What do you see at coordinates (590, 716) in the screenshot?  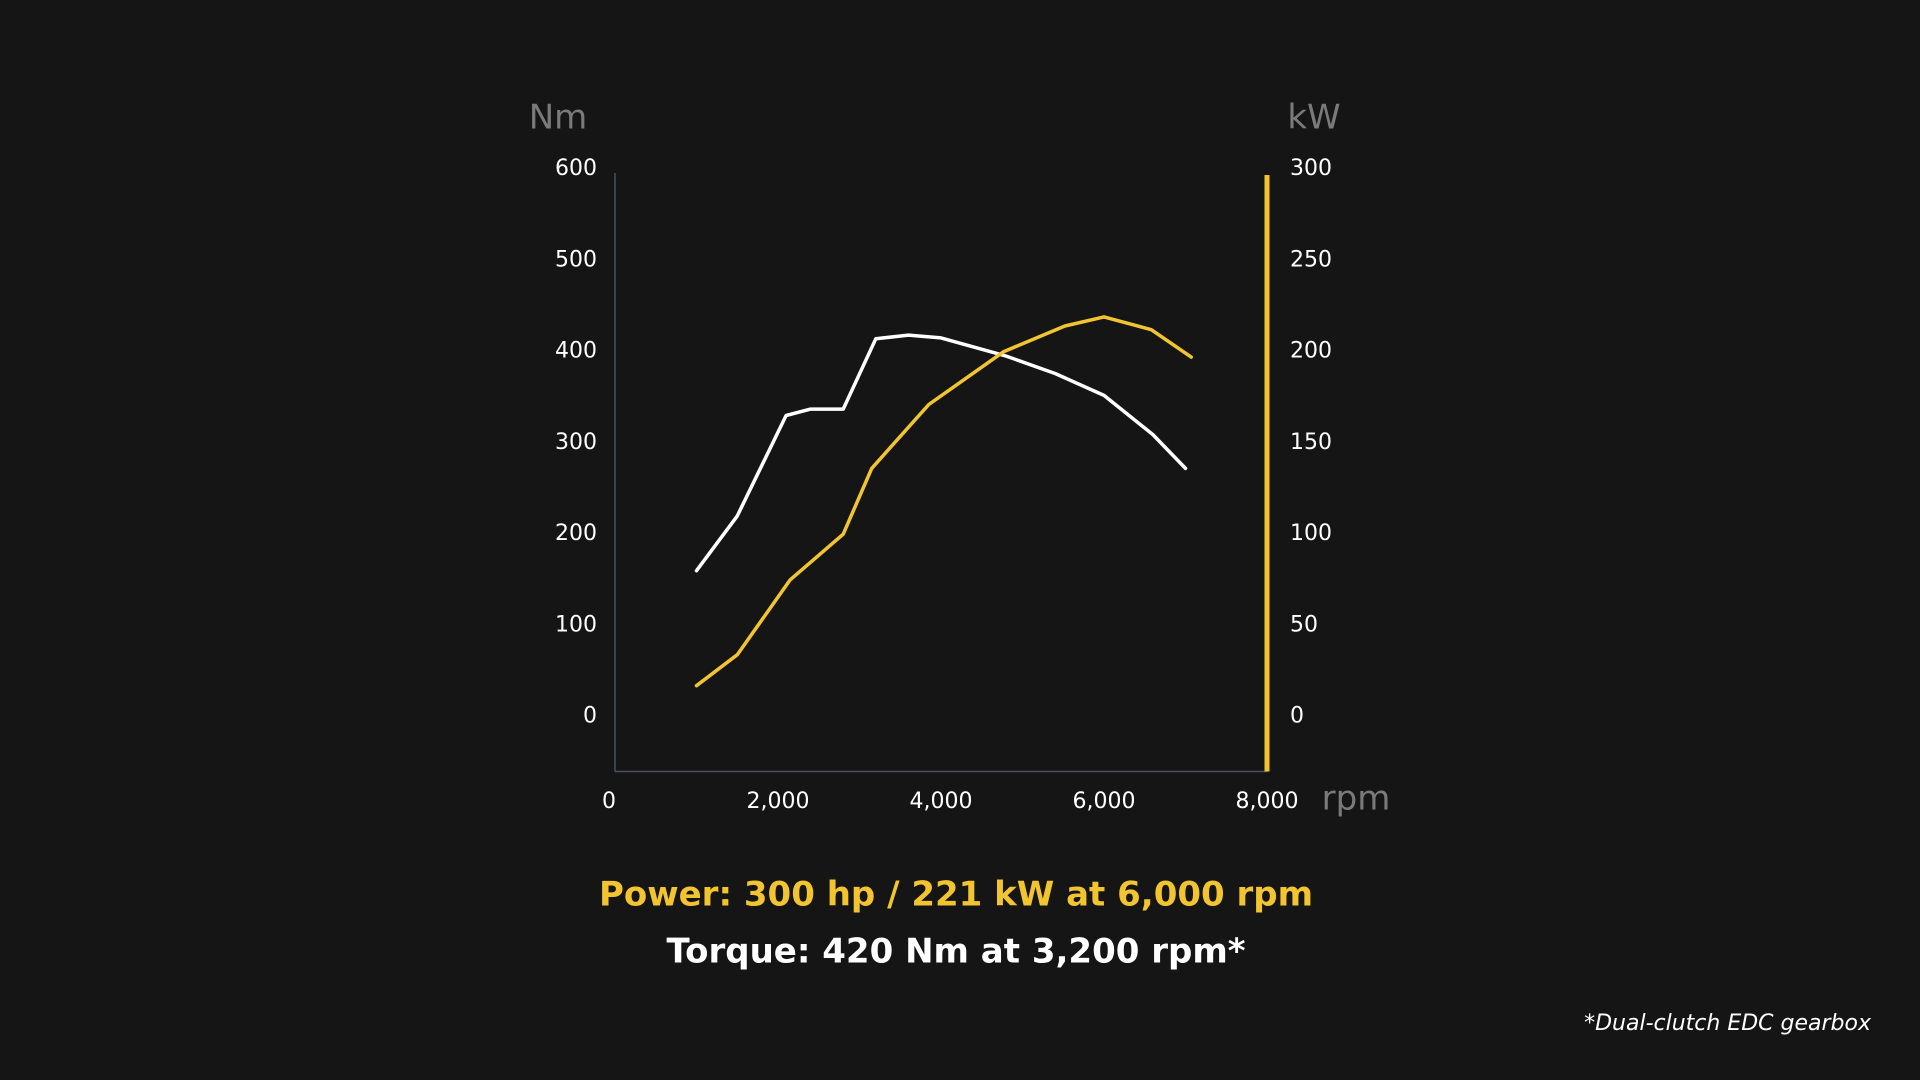 I see `y-tick-label: 0` at bounding box center [590, 716].